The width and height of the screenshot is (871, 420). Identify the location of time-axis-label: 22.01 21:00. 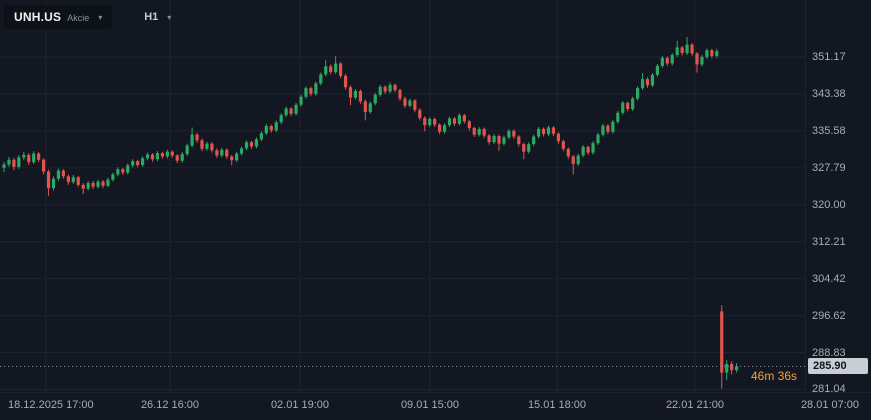
(695, 405).